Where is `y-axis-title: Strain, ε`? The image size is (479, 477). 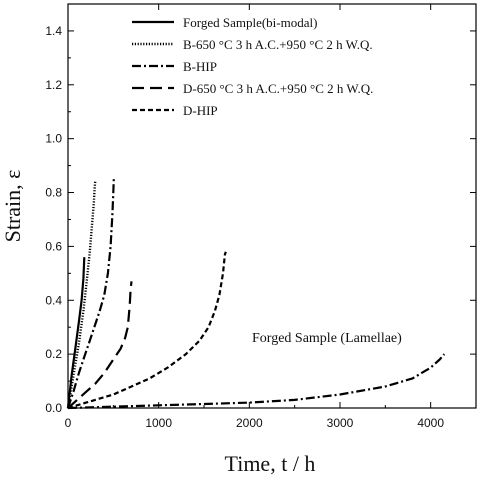
y-axis-title: Strain, ε is located at coordinates (12, 206).